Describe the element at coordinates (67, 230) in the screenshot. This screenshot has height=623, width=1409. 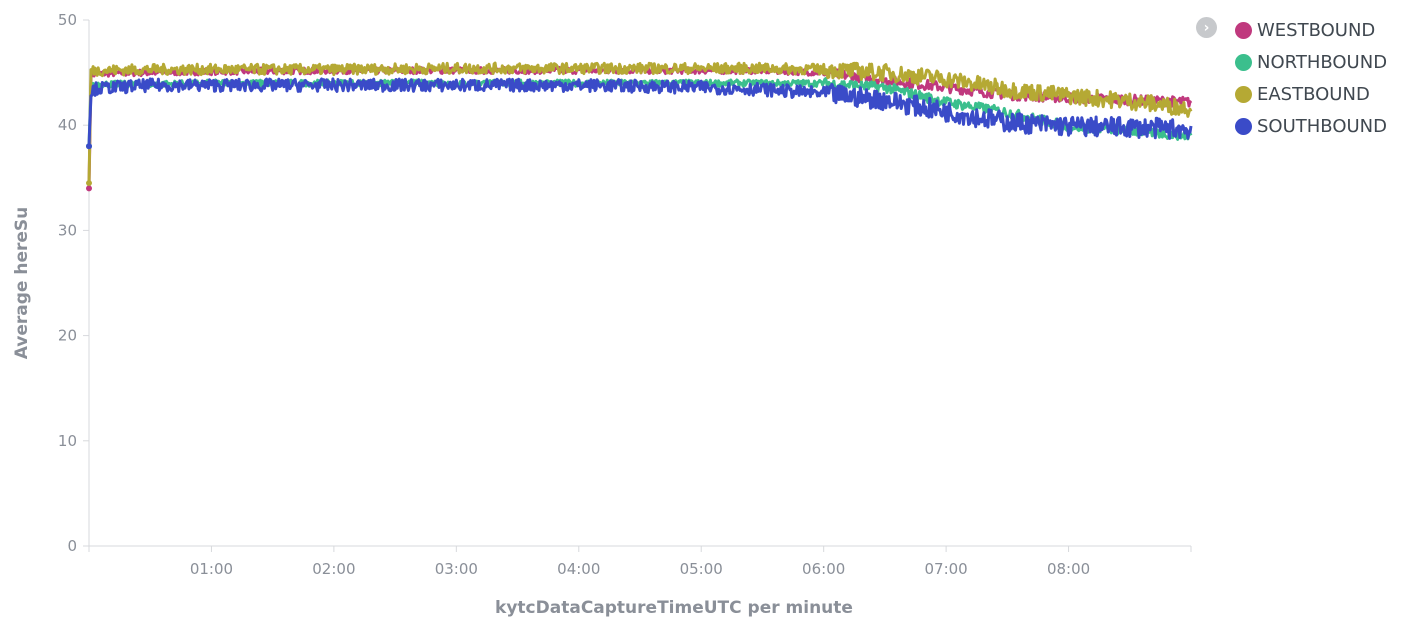
I see `y-tick-label: 30` at that location.